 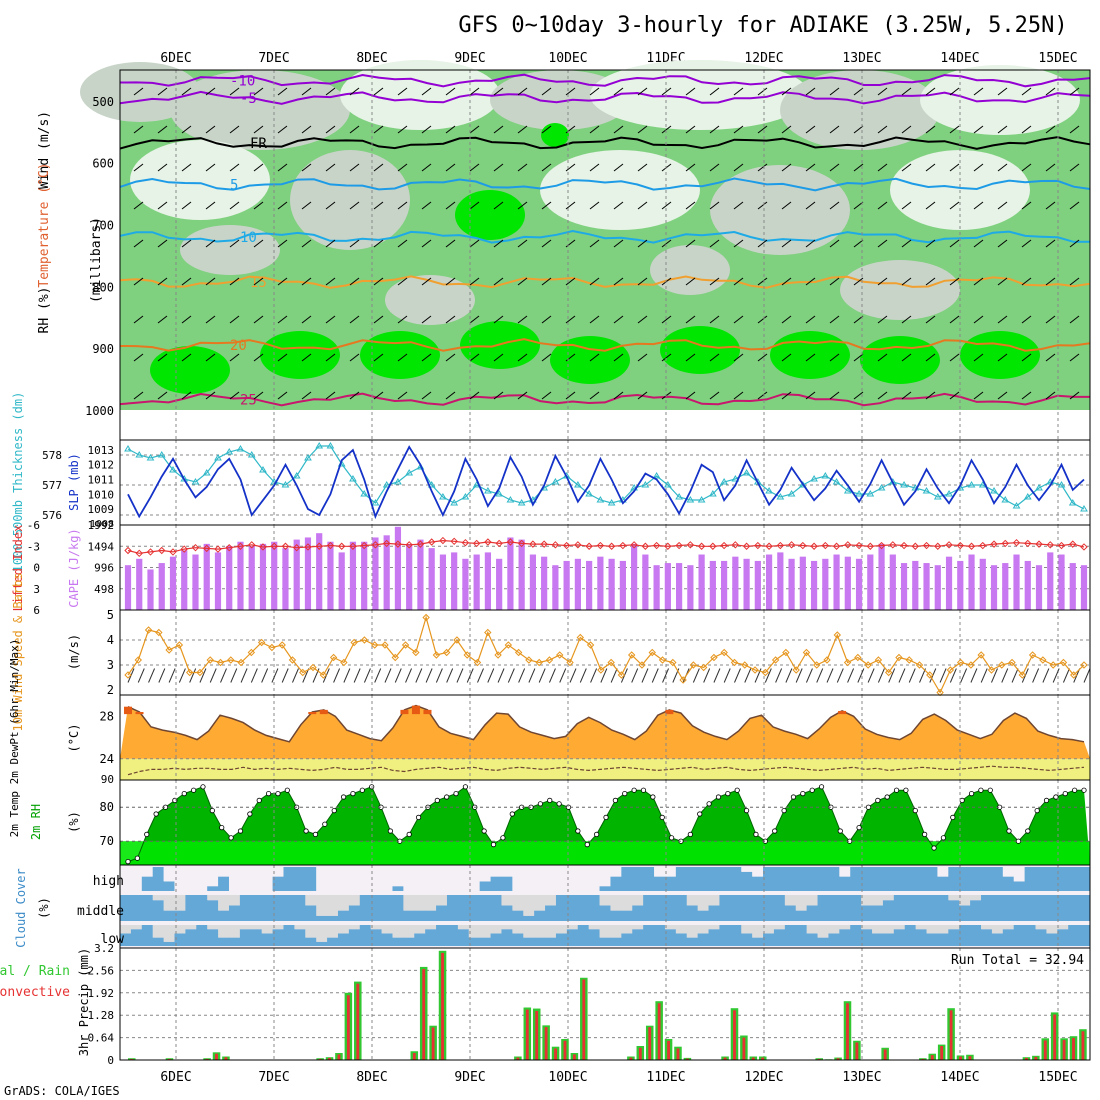 I want to click on y-tick-label: 0.64, so click(x=101, y=1038).